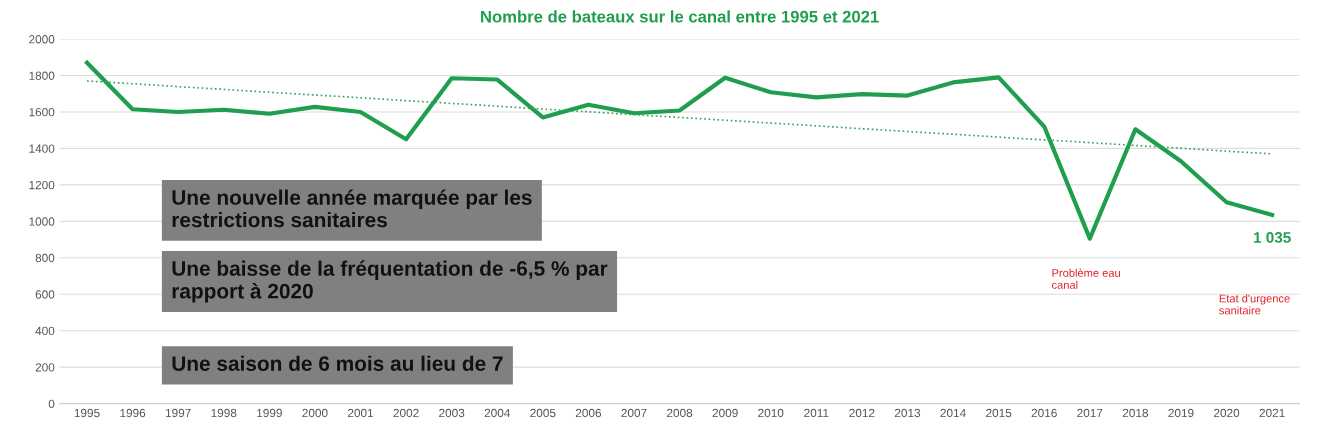 Image resolution: width=1326 pixels, height=434 pixels. I want to click on annotation: Problème eau canal, so click(1085, 278).